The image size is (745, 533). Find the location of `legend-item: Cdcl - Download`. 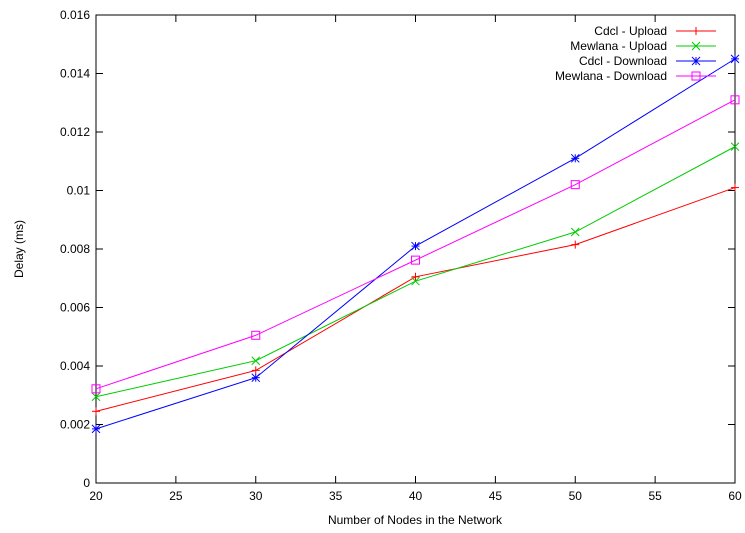

legend-item: Cdcl - Download is located at coordinates (647, 61).